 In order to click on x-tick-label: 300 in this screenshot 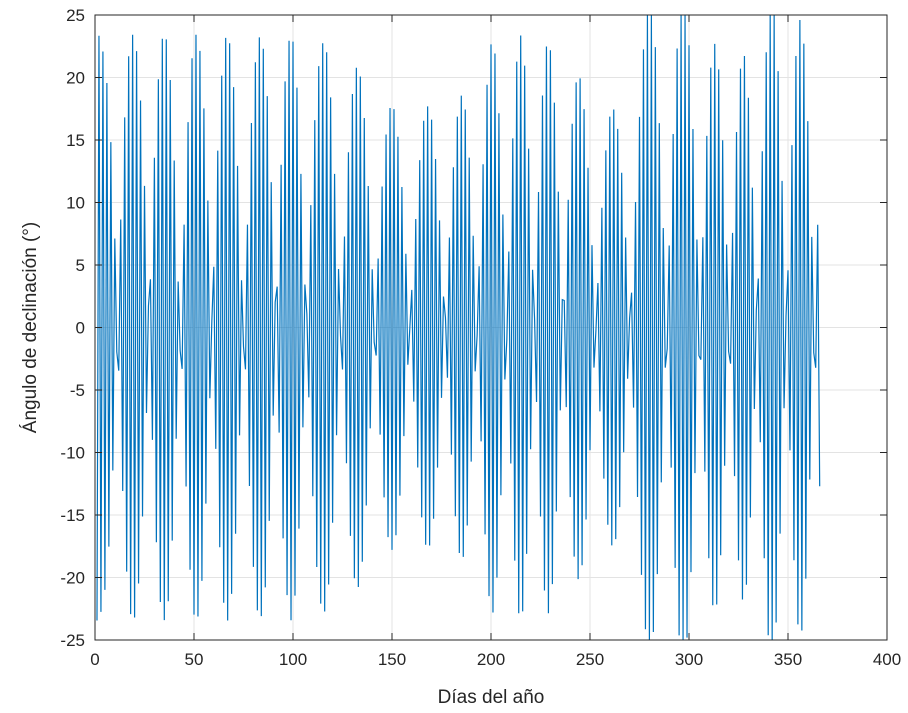, I will do `click(689, 659)`.